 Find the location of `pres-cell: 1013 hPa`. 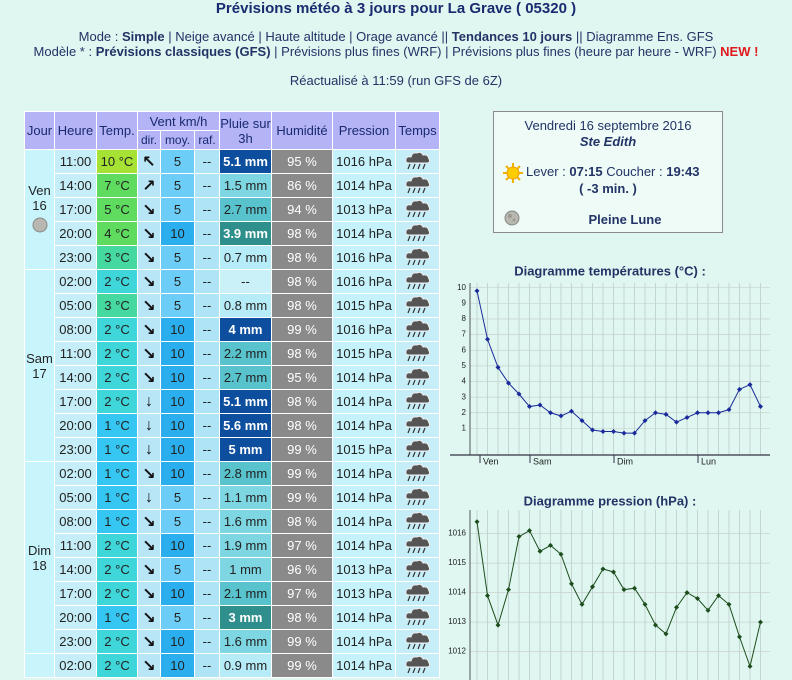

pres-cell: 1013 hPa is located at coordinates (364, 209).